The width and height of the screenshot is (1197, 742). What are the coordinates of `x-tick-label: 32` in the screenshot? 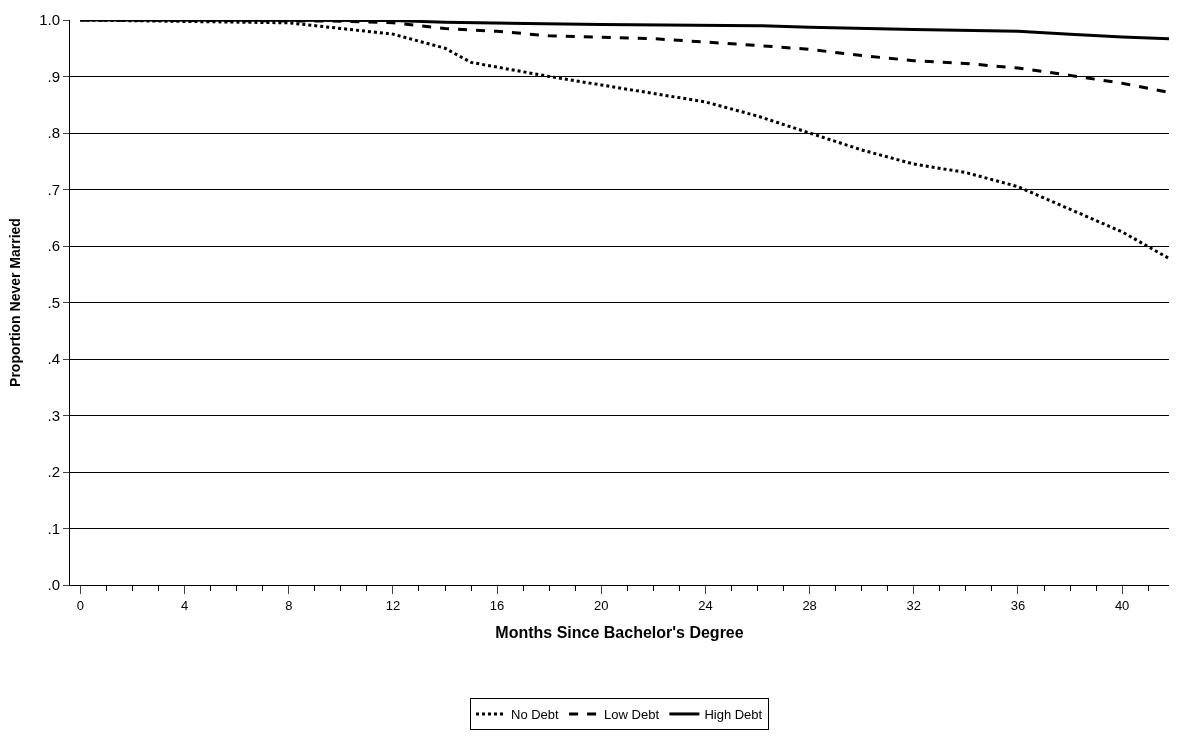 It's located at (914, 605).